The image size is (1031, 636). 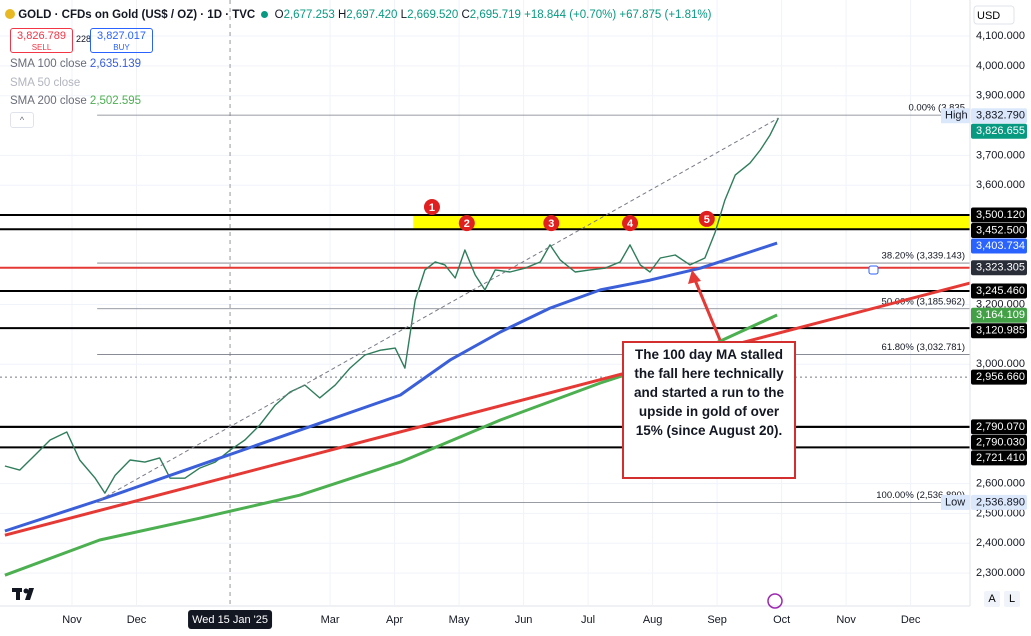 I want to click on marker-label: 3, so click(x=551, y=224).